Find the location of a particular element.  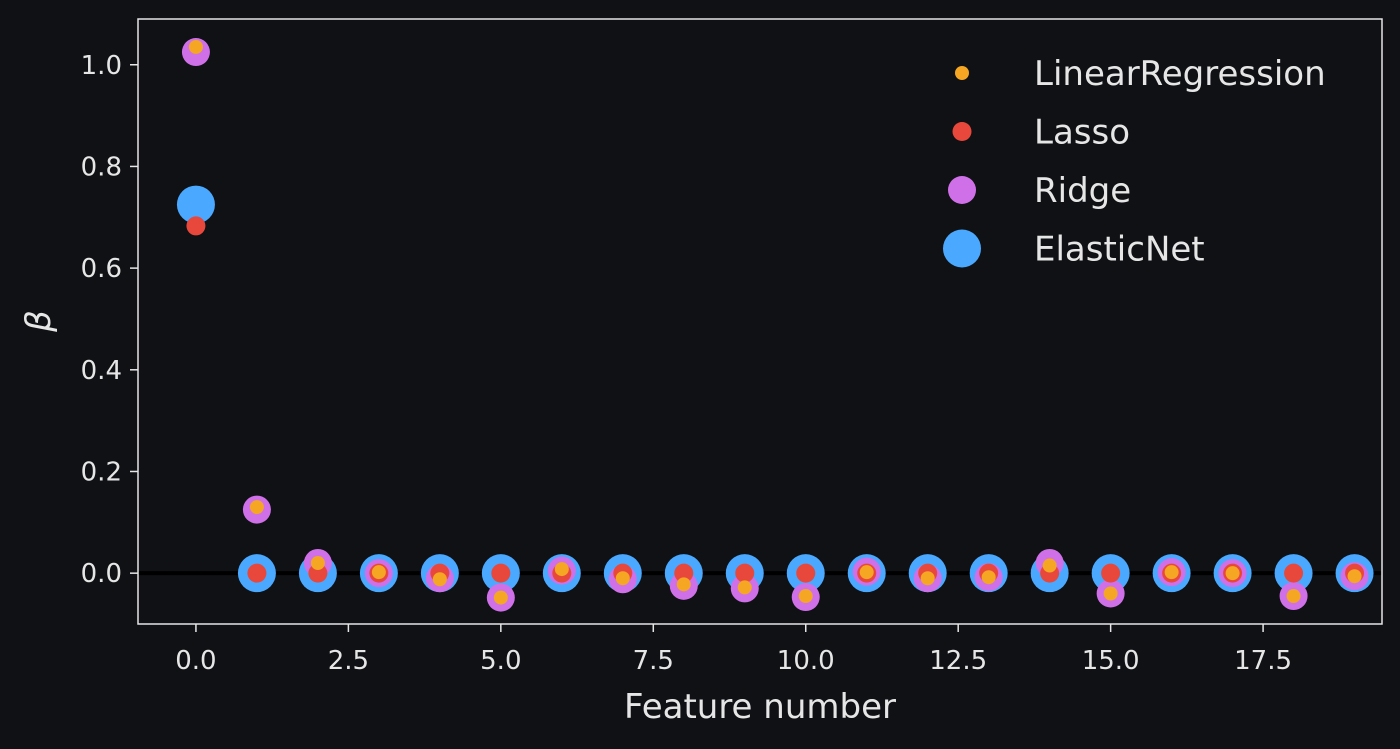

x-tick-label: 5.0 is located at coordinates (500, 661).